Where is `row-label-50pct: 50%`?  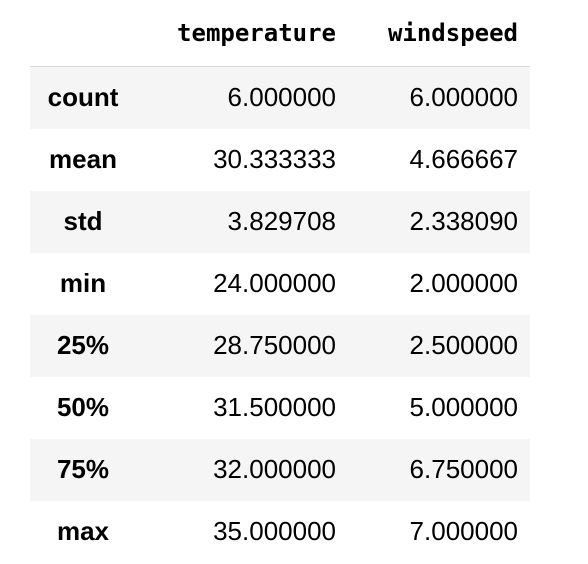
row-label-50pct: 50% is located at coordinates (83, 407).